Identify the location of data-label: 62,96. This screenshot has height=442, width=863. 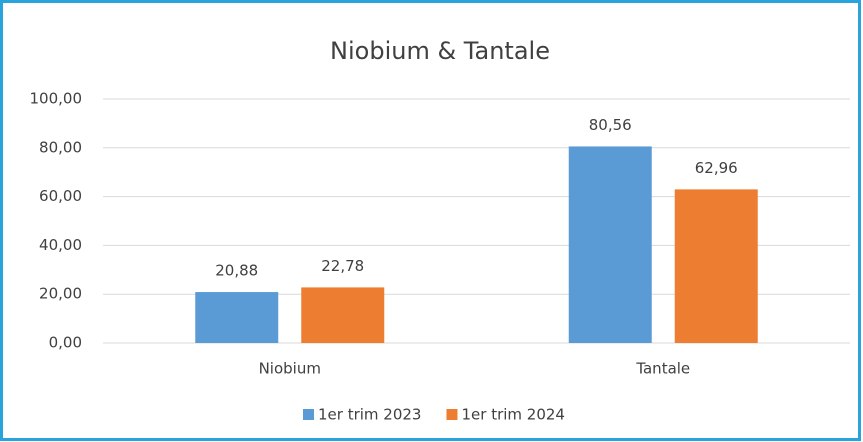
(716, 168).